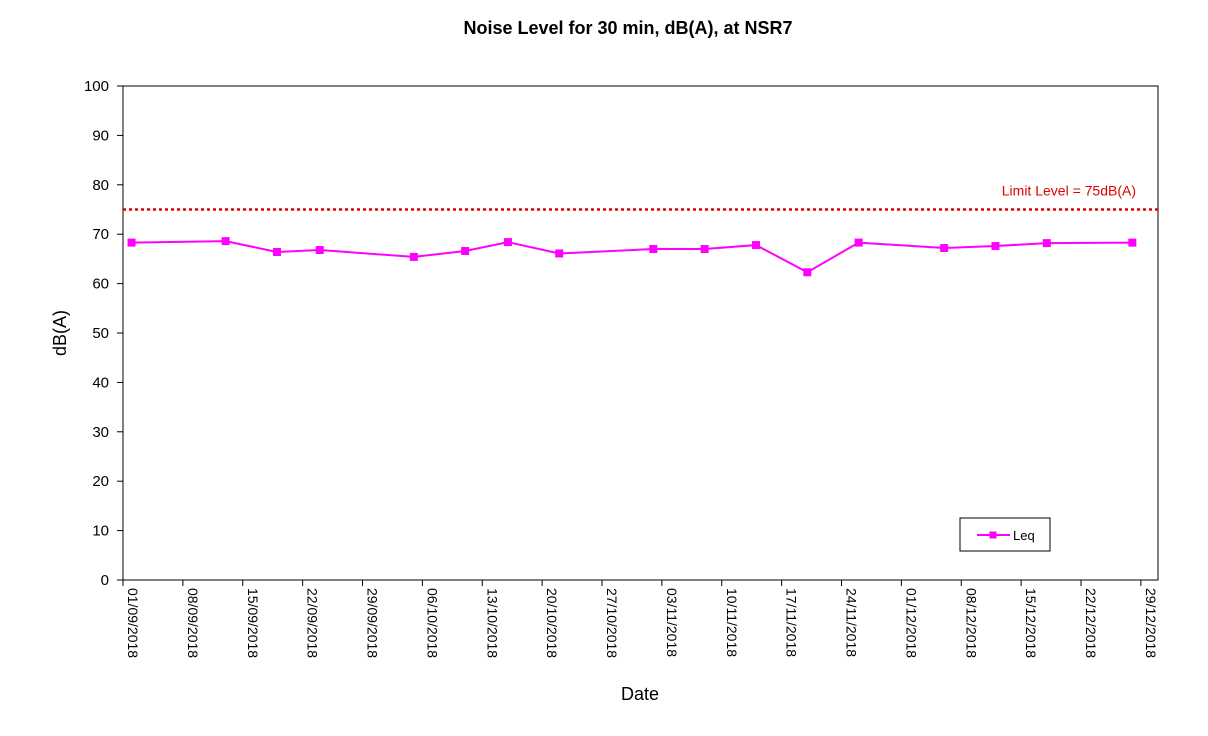 The image size is (1208, 736). Describe the element at coordinates (105, 580) in the screenshot. I see `y-tick-label: 0` at that location.